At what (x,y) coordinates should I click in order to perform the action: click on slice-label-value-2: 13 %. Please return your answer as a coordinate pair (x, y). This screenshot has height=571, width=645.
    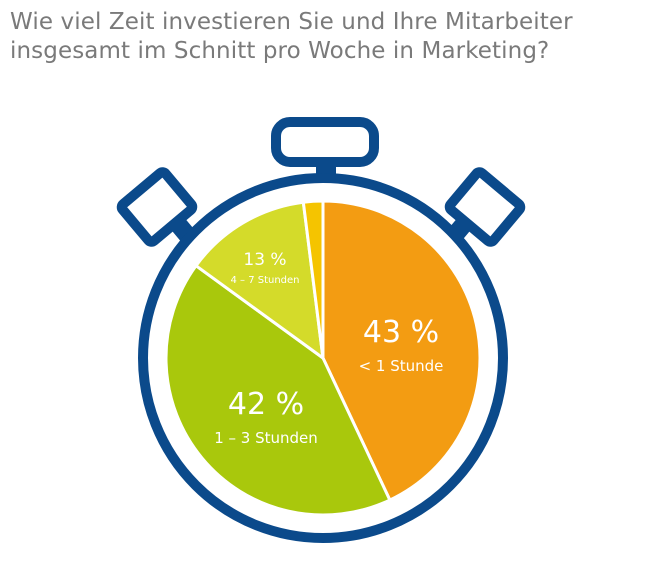
    Looking at the image, I should click on (264, 260).